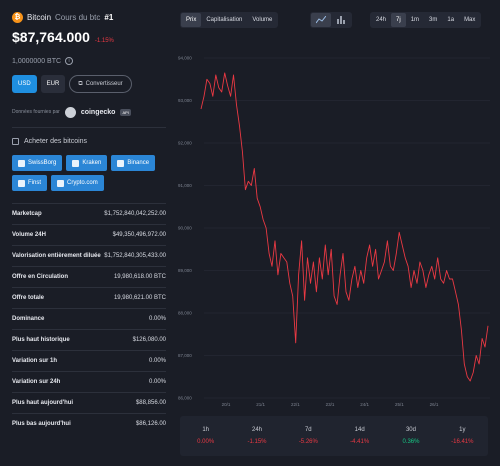  I want to click on perf-label: 24h, so click(256, 430).